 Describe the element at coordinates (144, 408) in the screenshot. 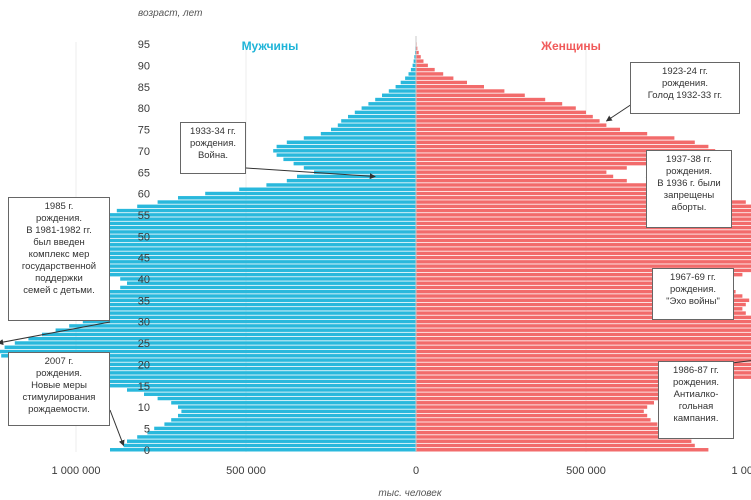

I see `y-tick-label: 10` at that location.